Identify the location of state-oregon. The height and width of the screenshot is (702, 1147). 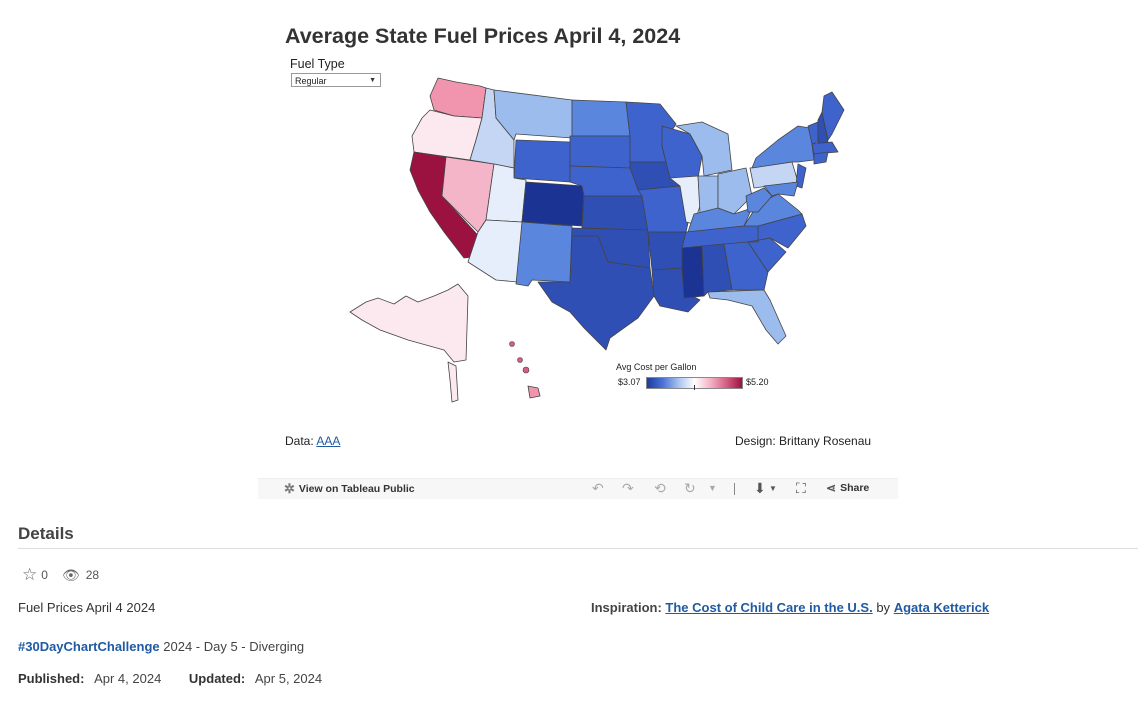
(447, 135).